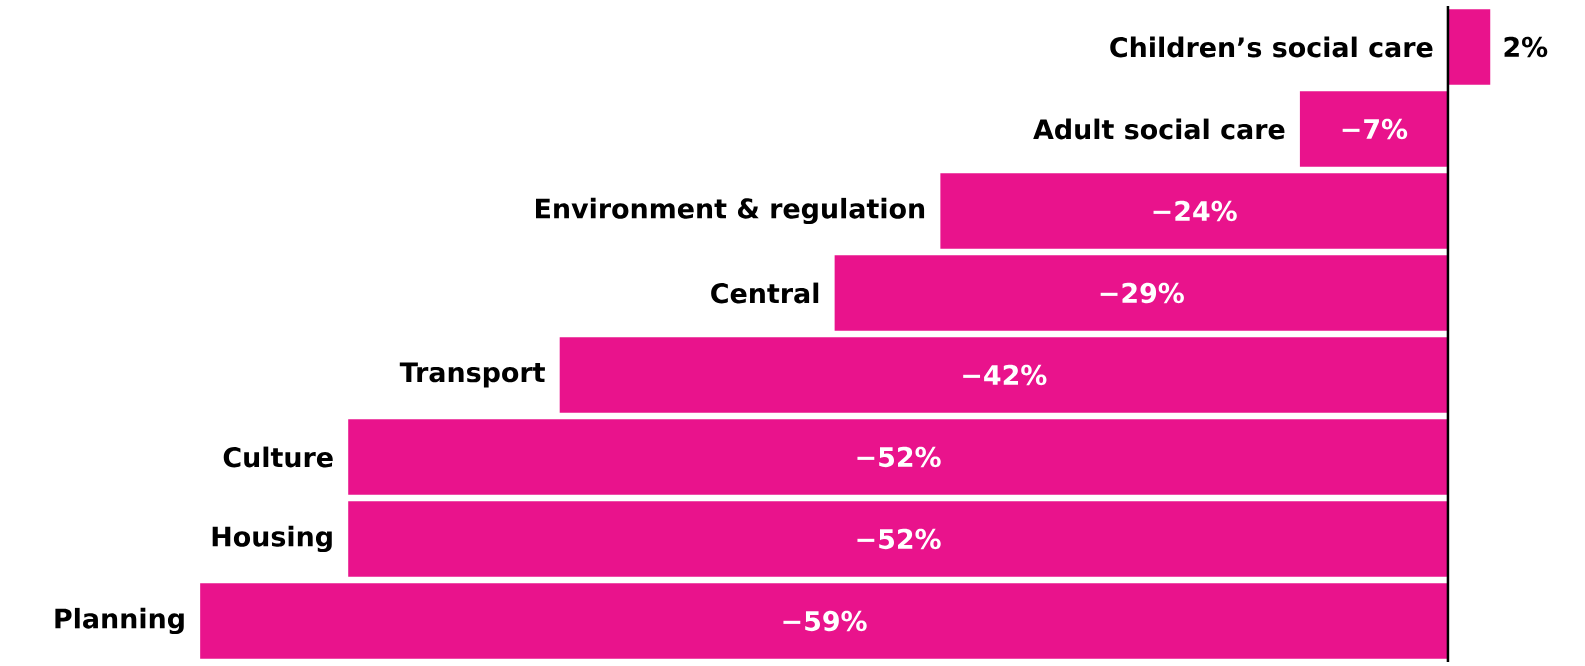 This screenshot has width=1585, height=666. I want to click on y-tick-label: Transport, so click(472, 375).